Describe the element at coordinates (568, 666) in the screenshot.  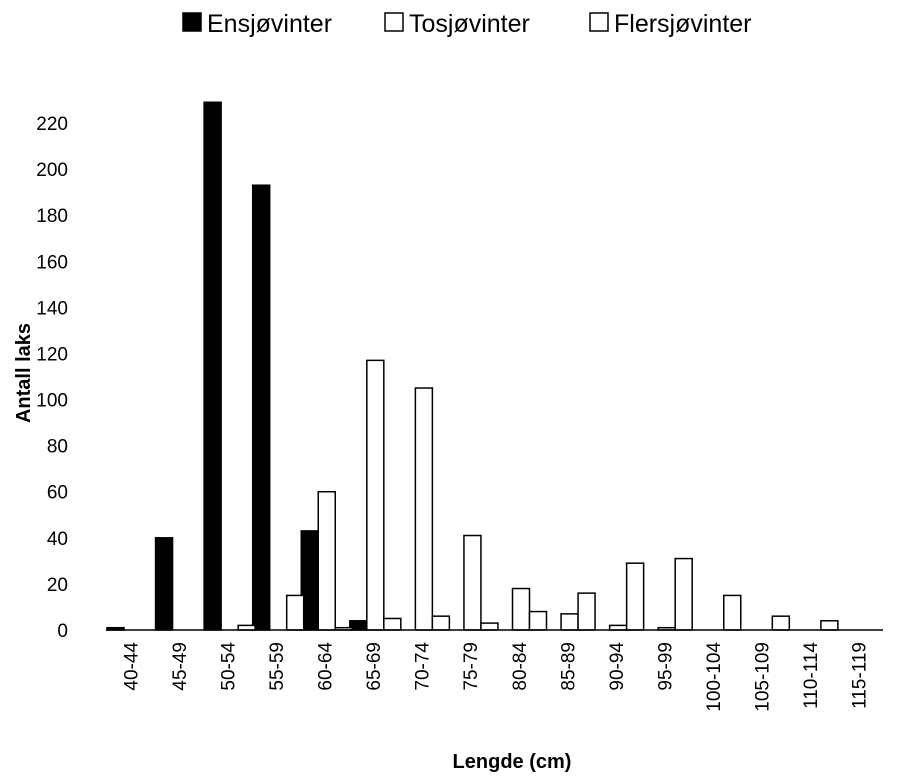
I see `x-tick-label: 85-89` at that location.